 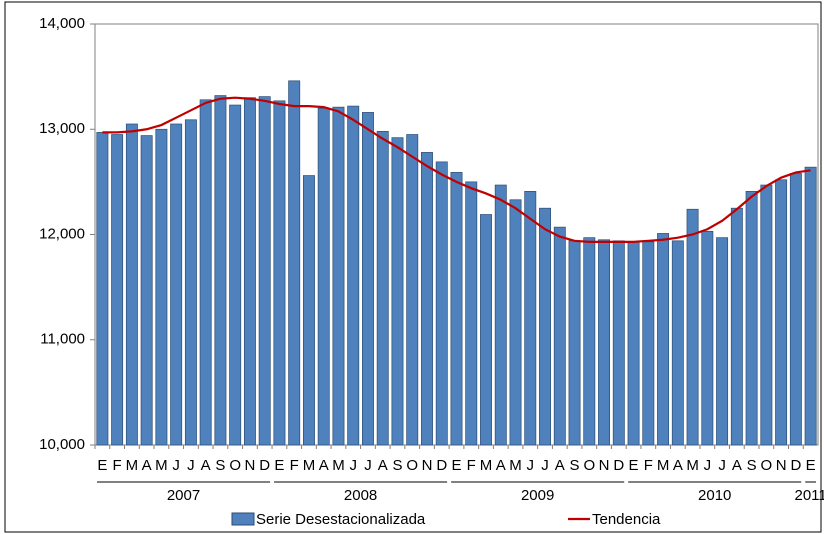 What do you see at coordinates (62, 23) in the screenshot?
I see `y-tick-label: 14,000` at bounding box center [62, 23].